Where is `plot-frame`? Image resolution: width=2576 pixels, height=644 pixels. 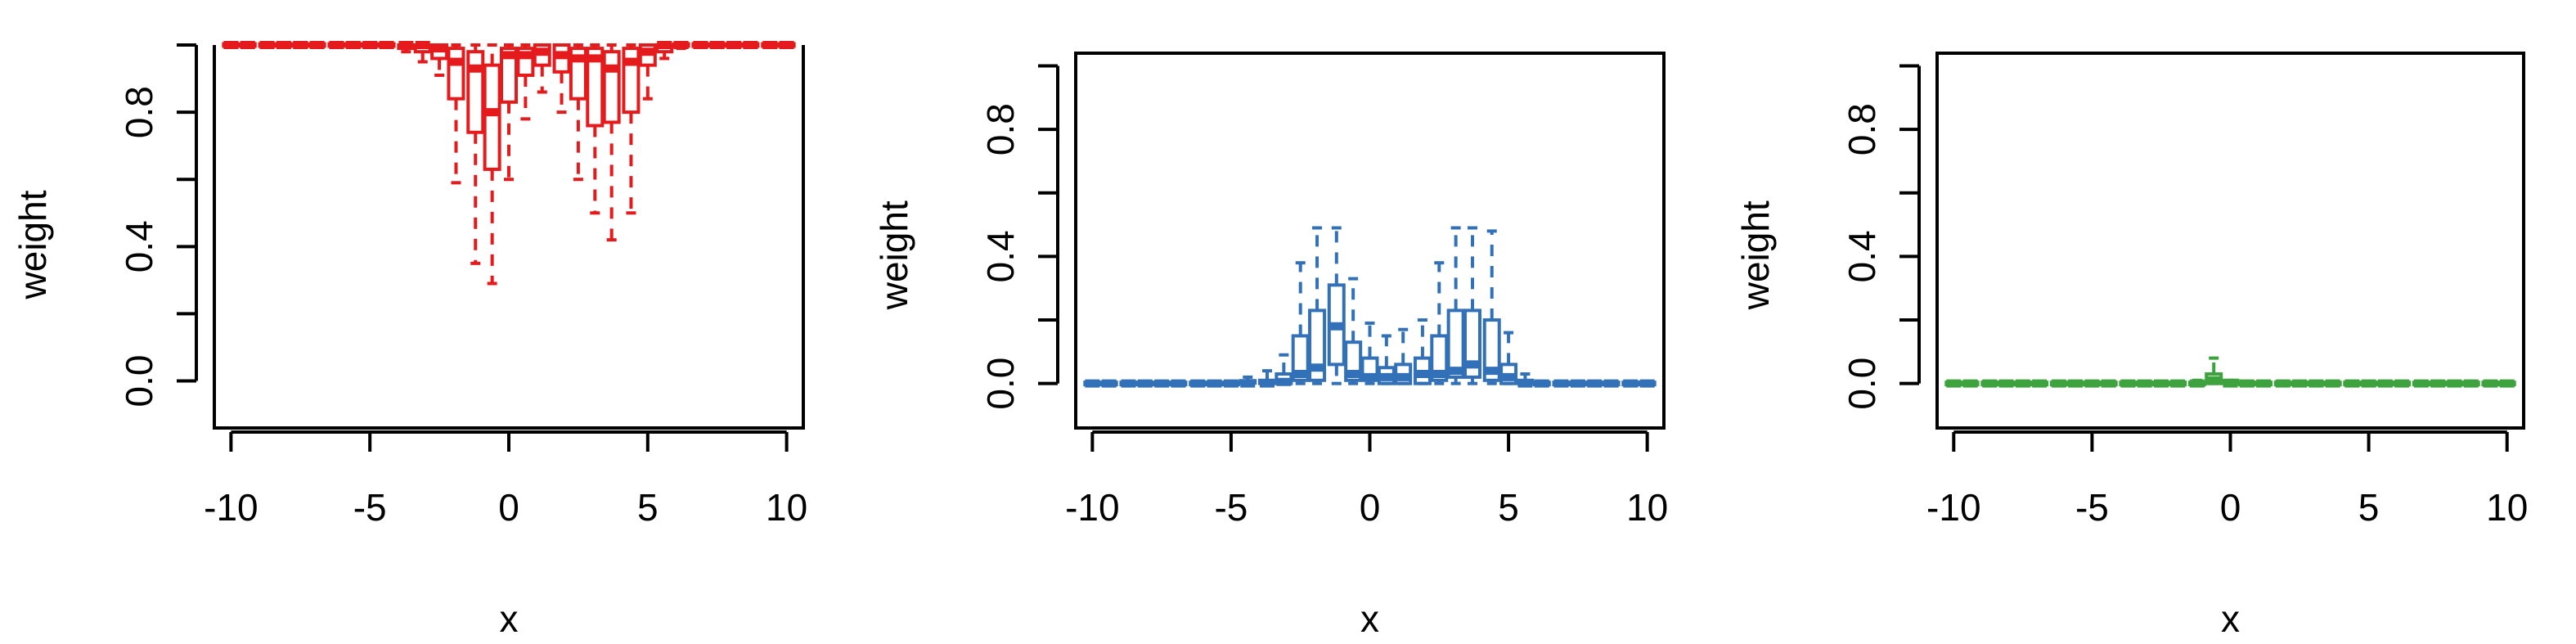
plot-frame is located at coordinates (2230, 241).